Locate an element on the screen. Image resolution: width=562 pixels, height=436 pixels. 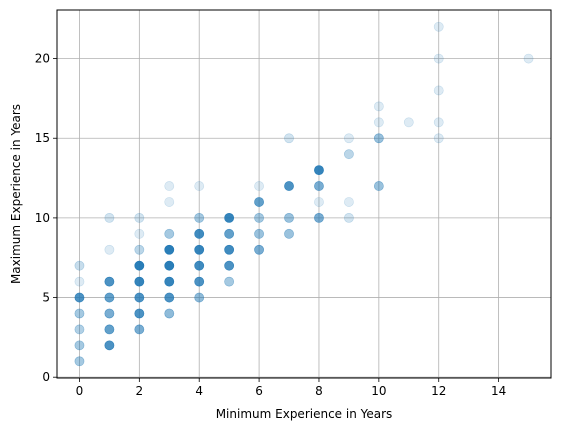
y-tick-label: 15 is located at coordinates (42, 138).